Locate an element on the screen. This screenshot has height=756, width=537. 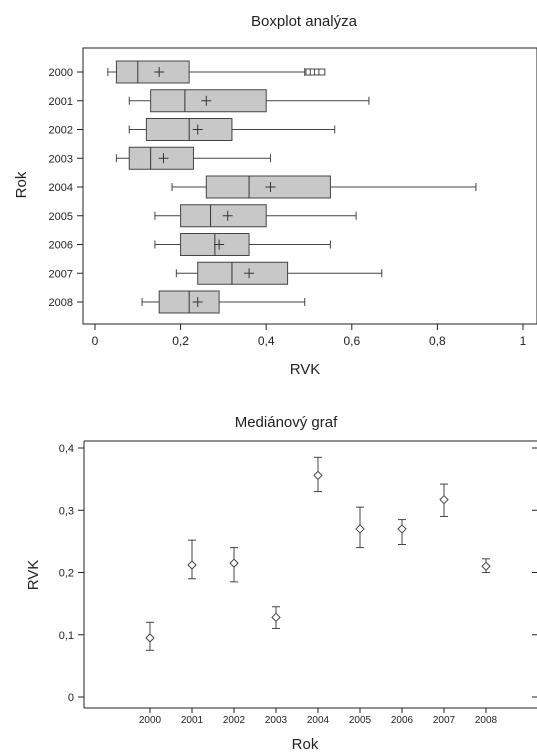
median-x-ticks: 2000 2001 2002 2003 2004 2005 2006 2007 2008 is located at coordinates (318, 717).